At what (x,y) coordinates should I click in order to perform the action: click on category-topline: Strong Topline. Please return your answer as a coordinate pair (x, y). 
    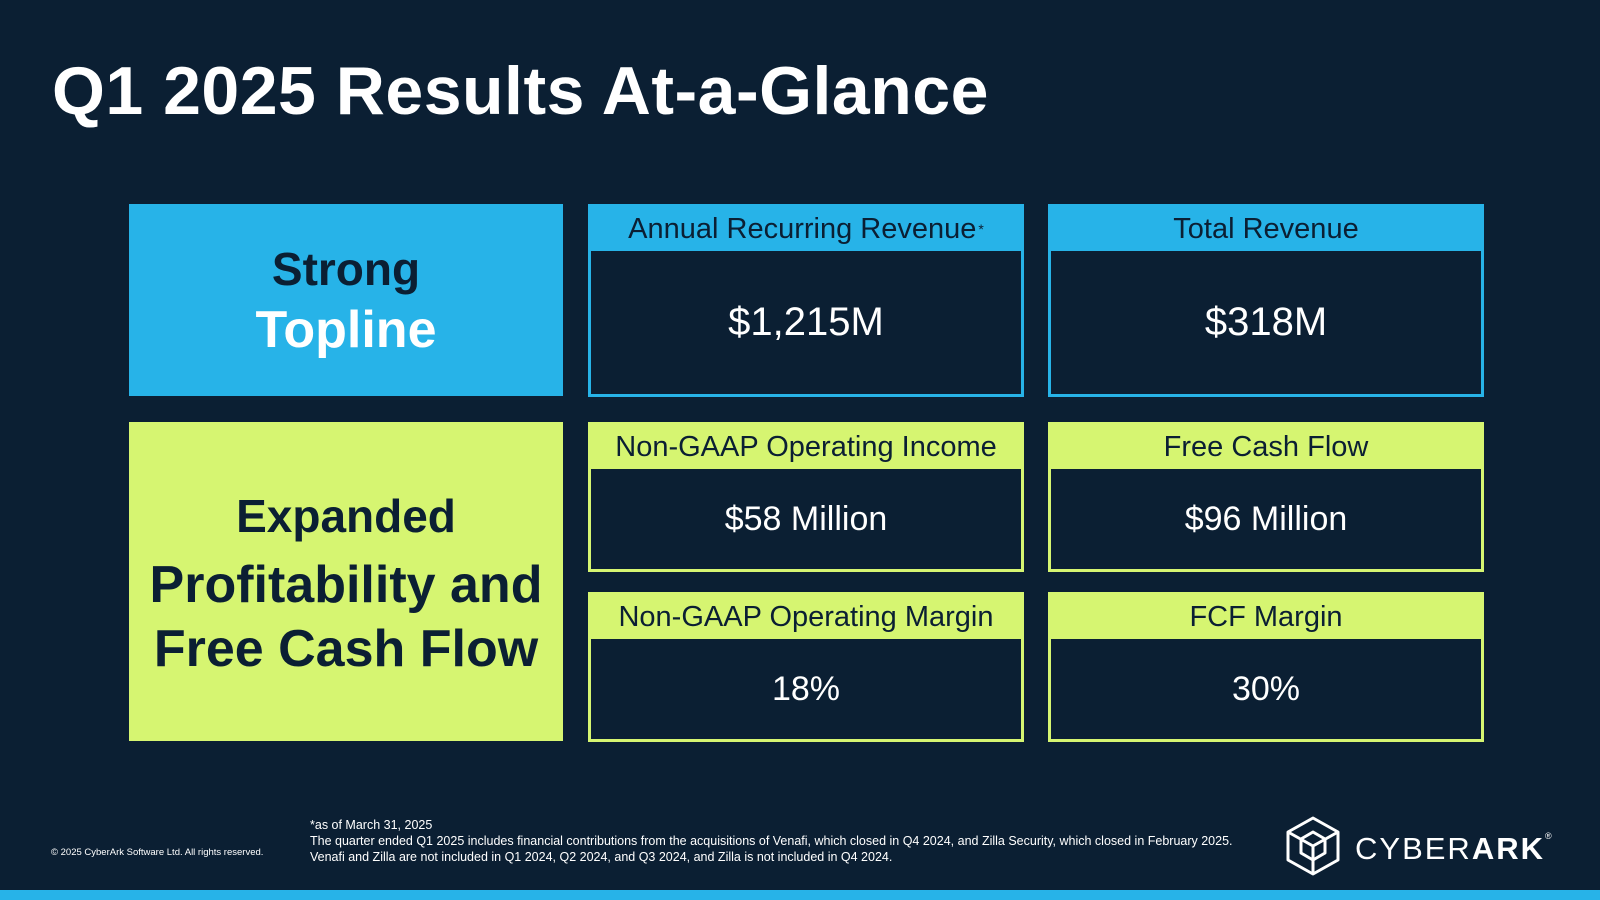
    Looking at the image, I should click on (346, 300).